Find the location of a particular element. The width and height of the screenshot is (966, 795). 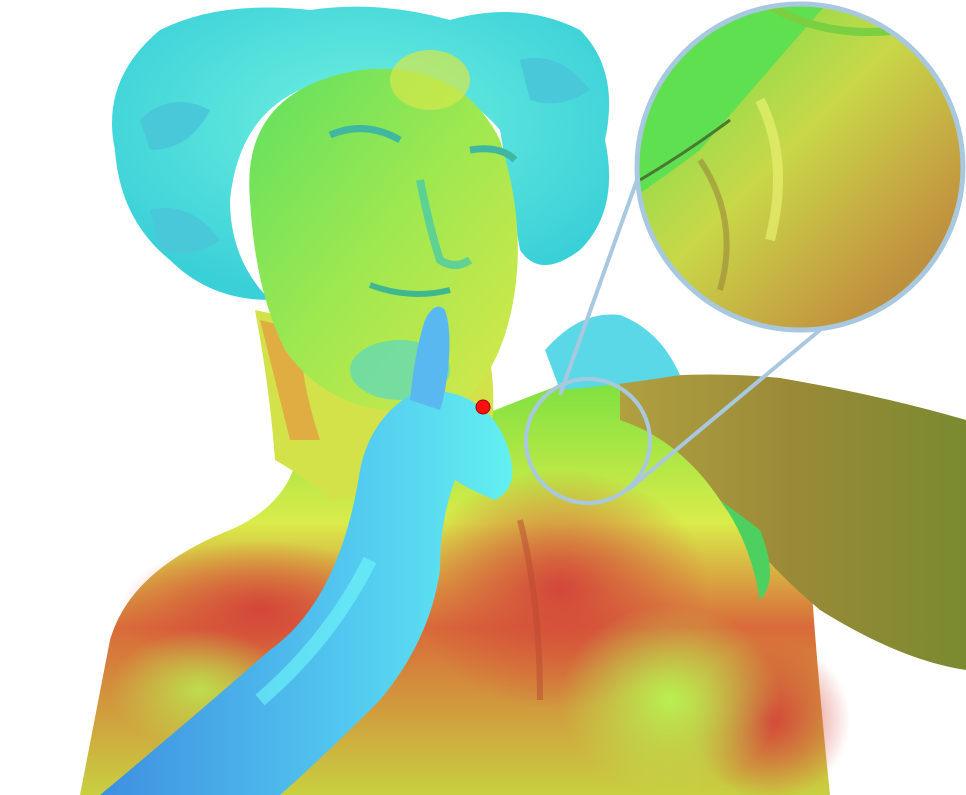

left-shoulder-hair is located at coordinates (612, 352).